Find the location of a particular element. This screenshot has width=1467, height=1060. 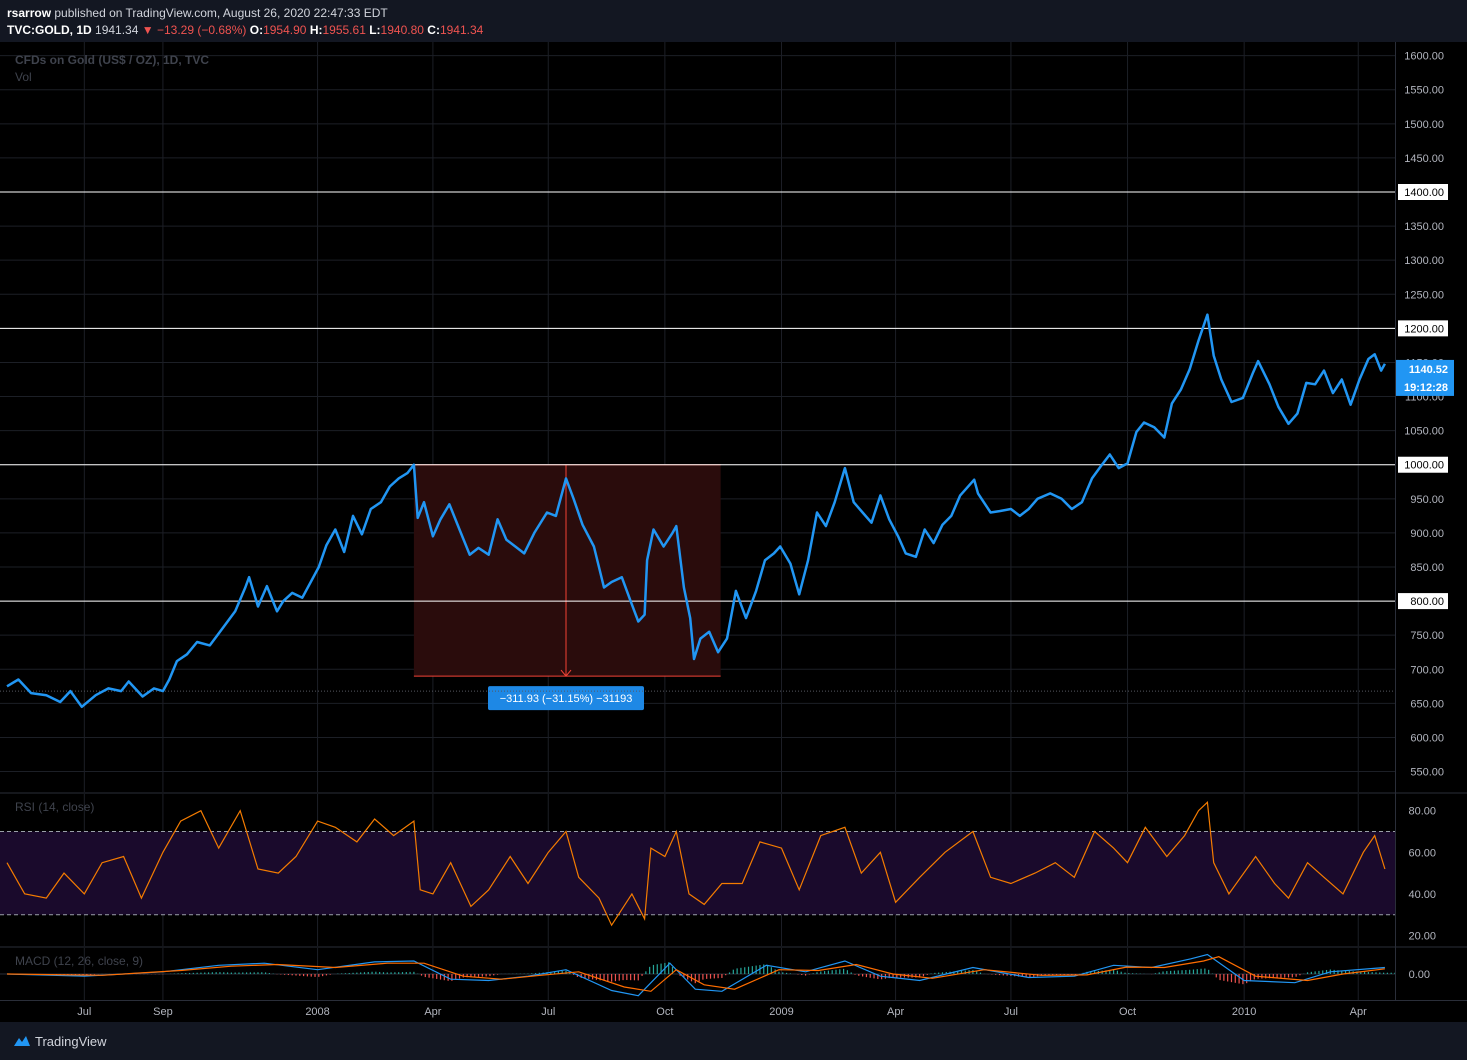

level-price-label: 1400.00 is located at coordinates (1424, 193).